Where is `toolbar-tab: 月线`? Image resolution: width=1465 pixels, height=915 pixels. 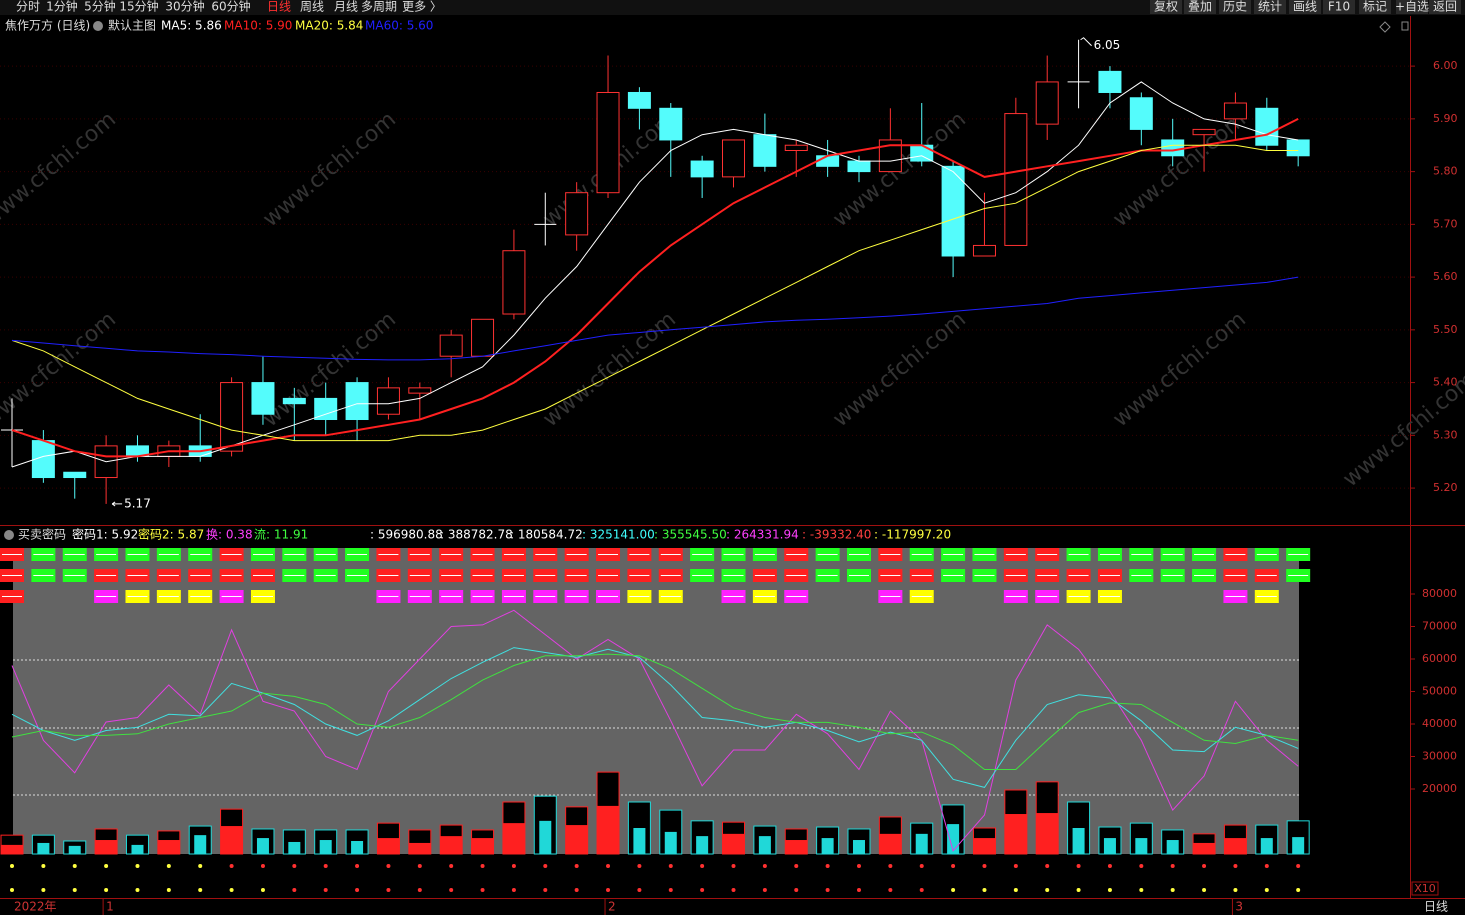
toolbar-tab: 月线 is located at coordinates (346, 7).